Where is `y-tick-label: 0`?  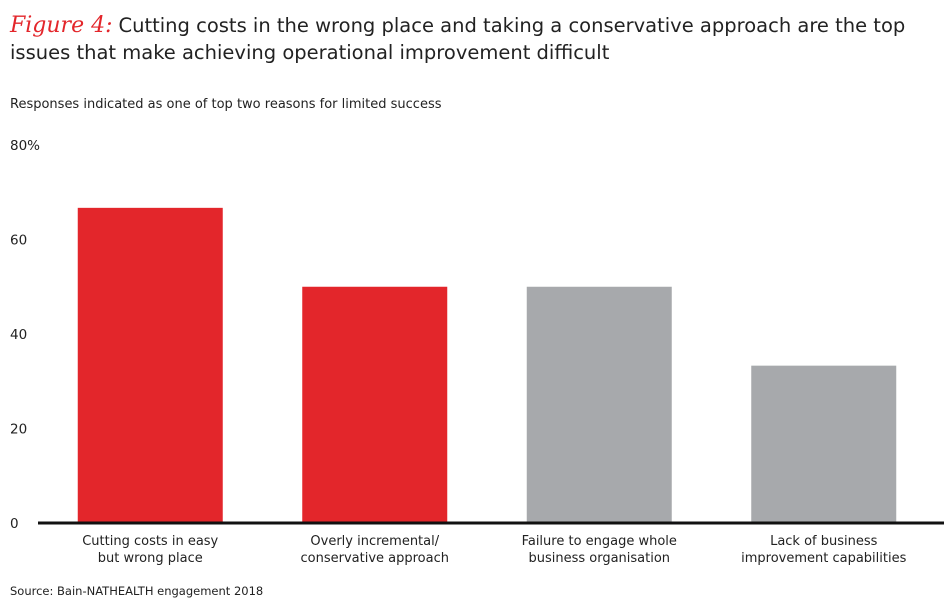
y-tick-label: 0 is located at coordinates (14, 524).